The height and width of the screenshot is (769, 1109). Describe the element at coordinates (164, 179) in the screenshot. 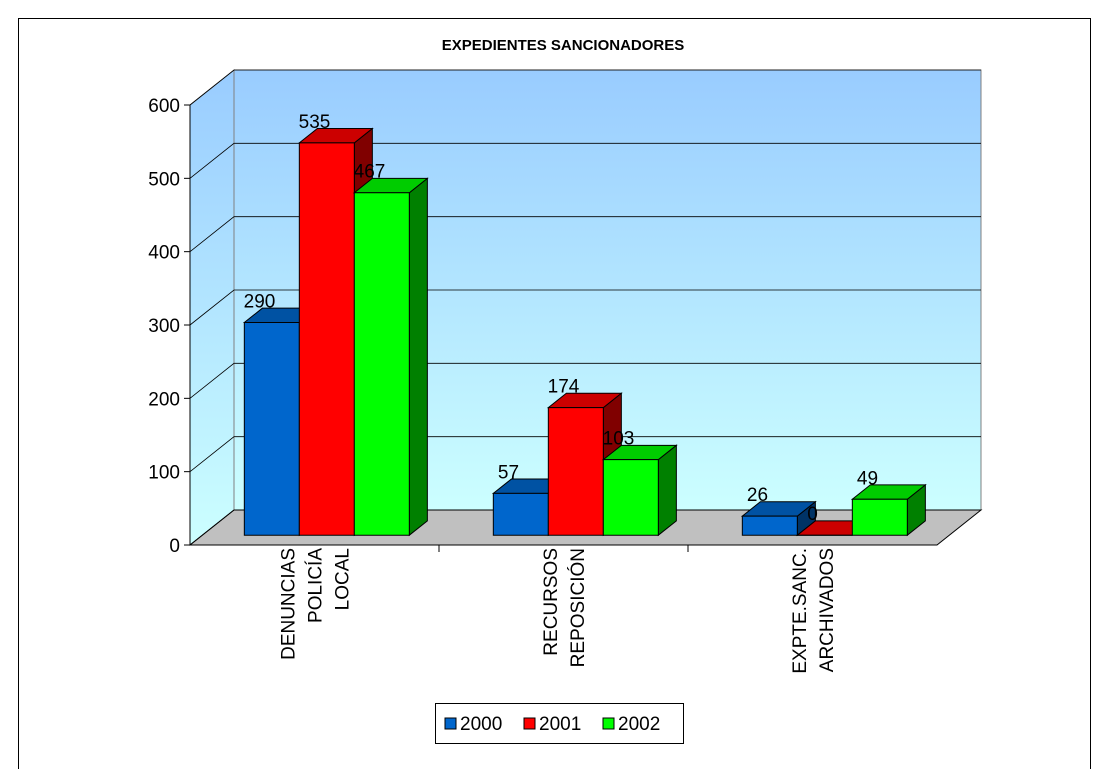

I see `y-tick-label: 500` at that location.